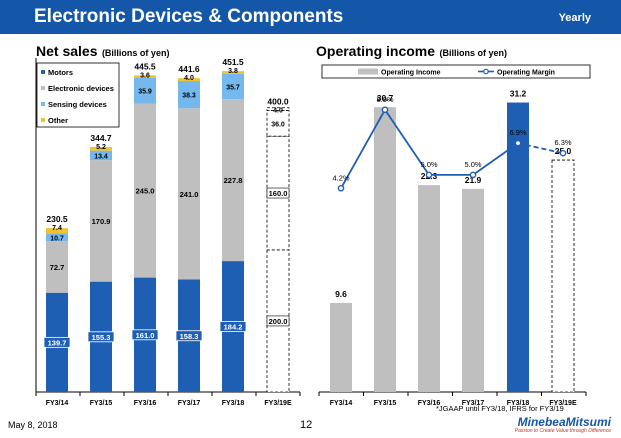  I want to click on op-income-value-label: 21.9, so click(473, 180).